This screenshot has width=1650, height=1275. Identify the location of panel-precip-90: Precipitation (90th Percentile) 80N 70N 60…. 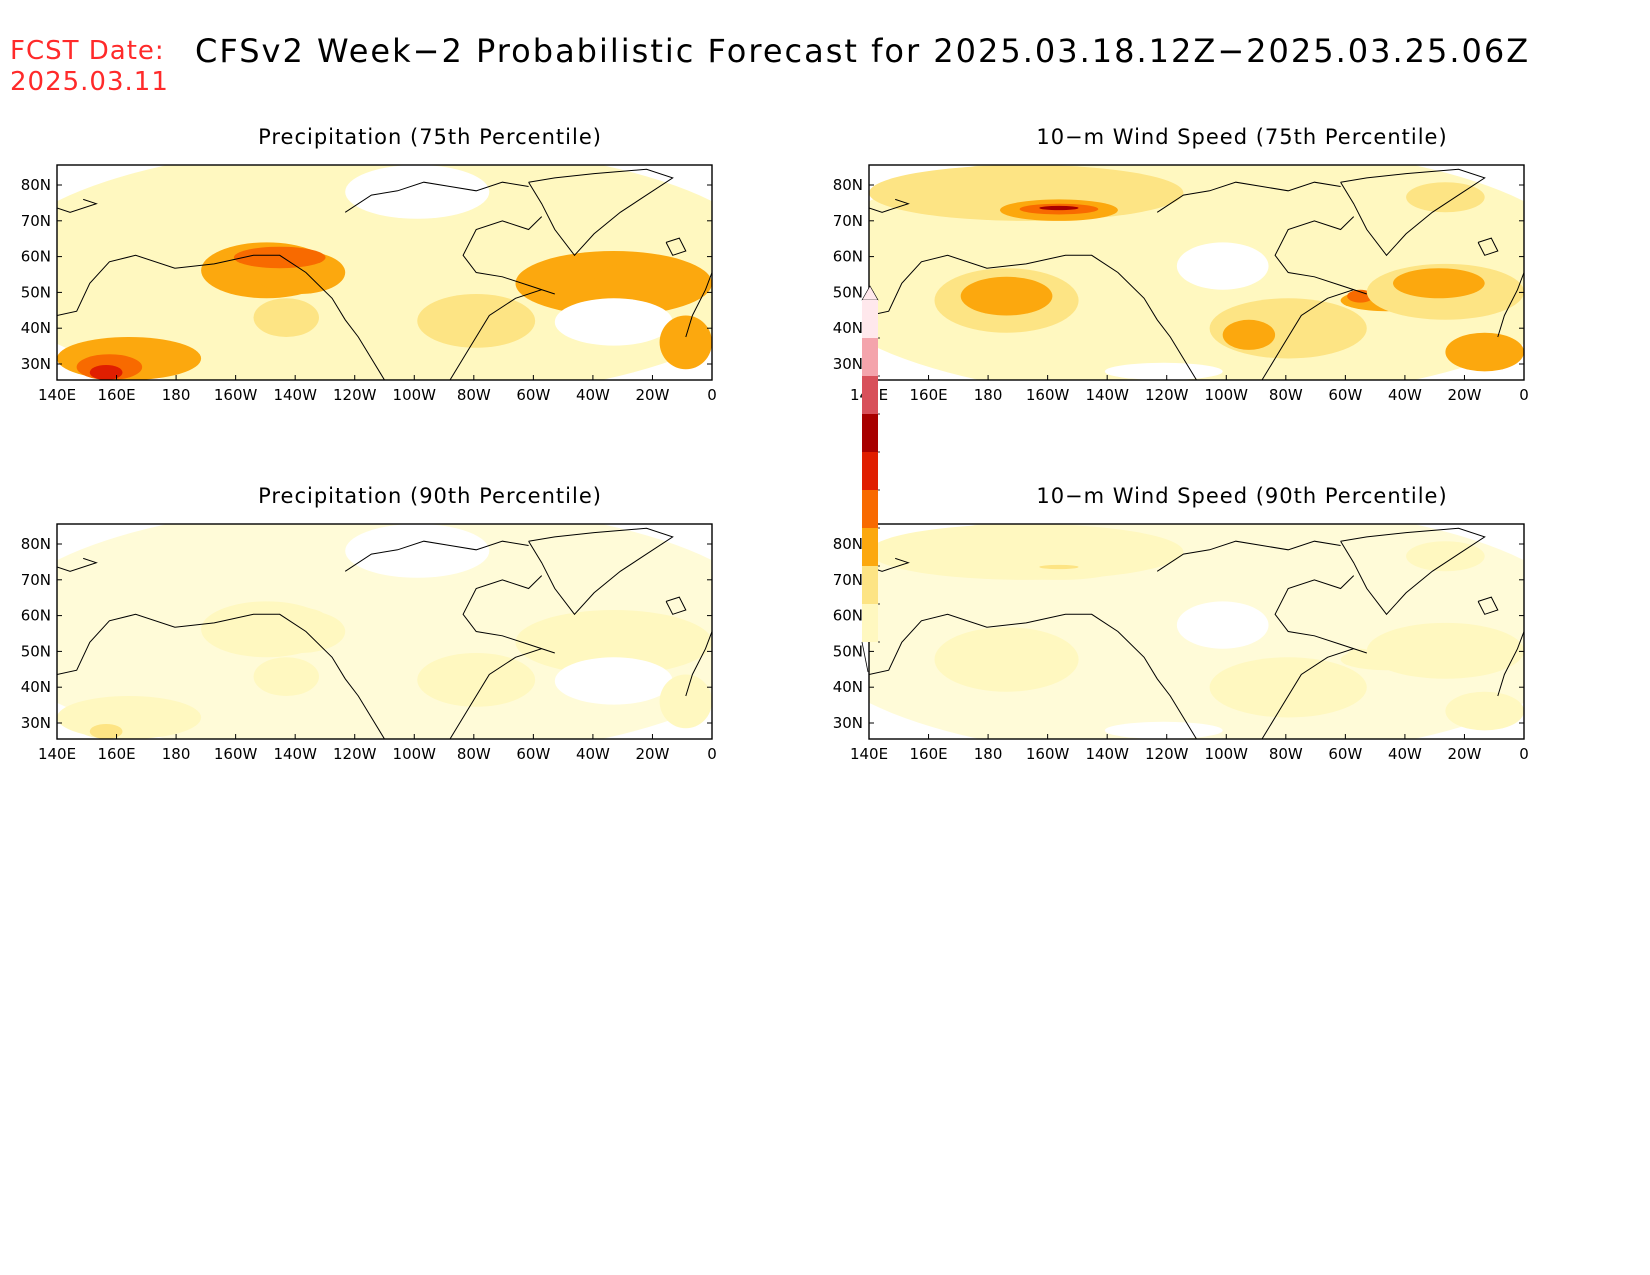
(410, 649).